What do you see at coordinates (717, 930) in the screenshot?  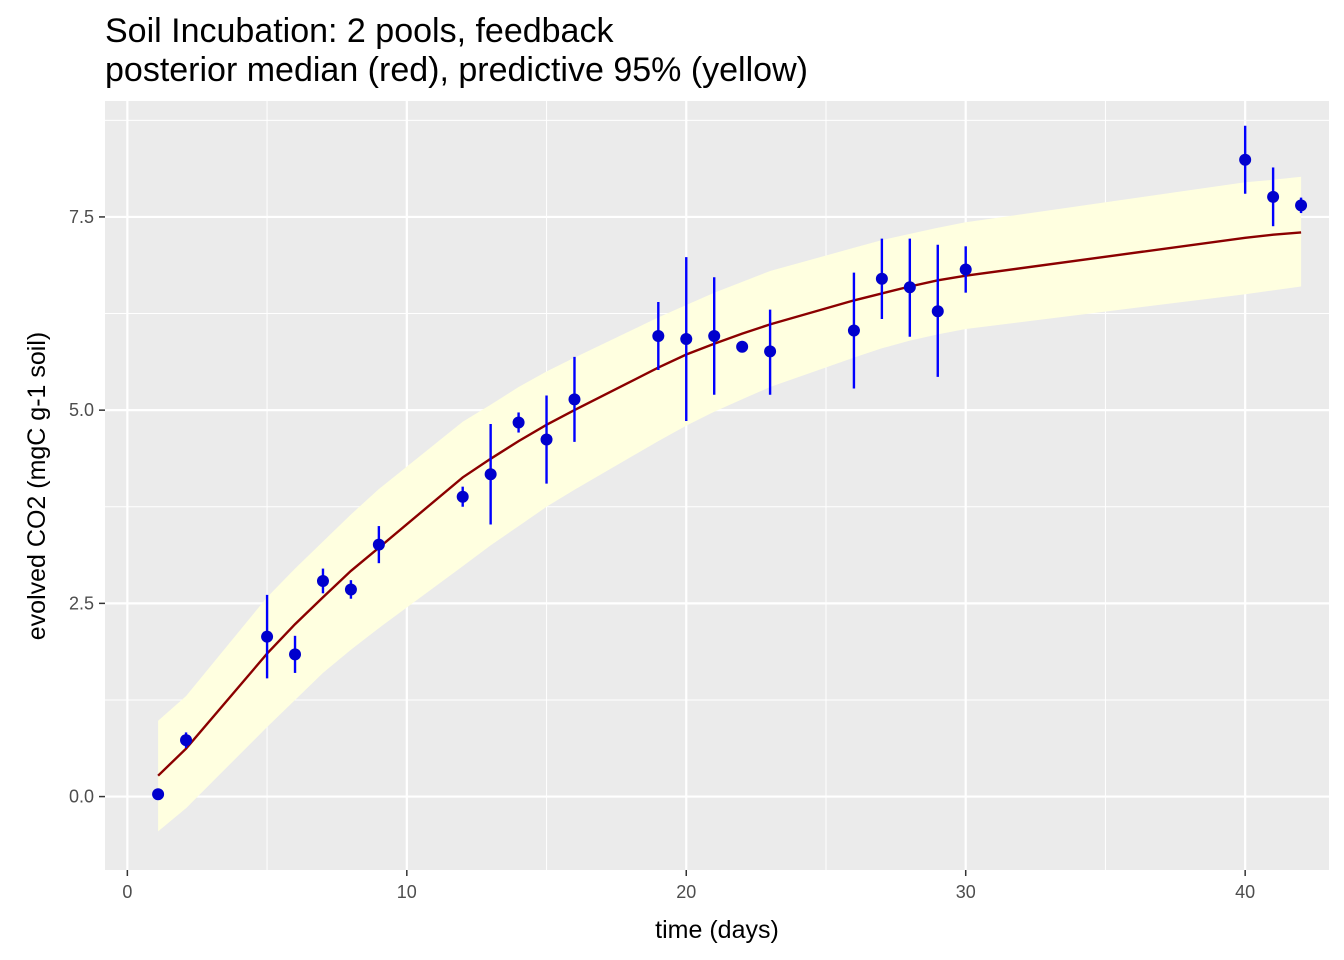 I see `x-axis-title: time (days)` at bounding box center [717, 930].